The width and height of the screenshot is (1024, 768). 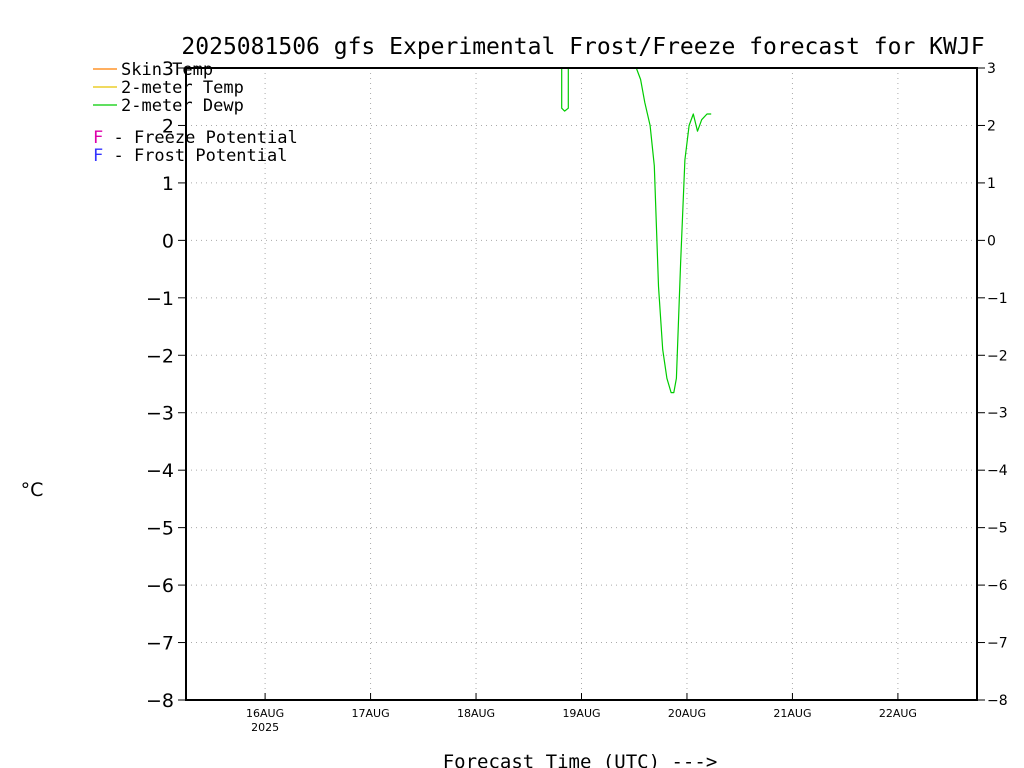 I want to click on y-tick-label-right: −7, so click(x=997, y=644).